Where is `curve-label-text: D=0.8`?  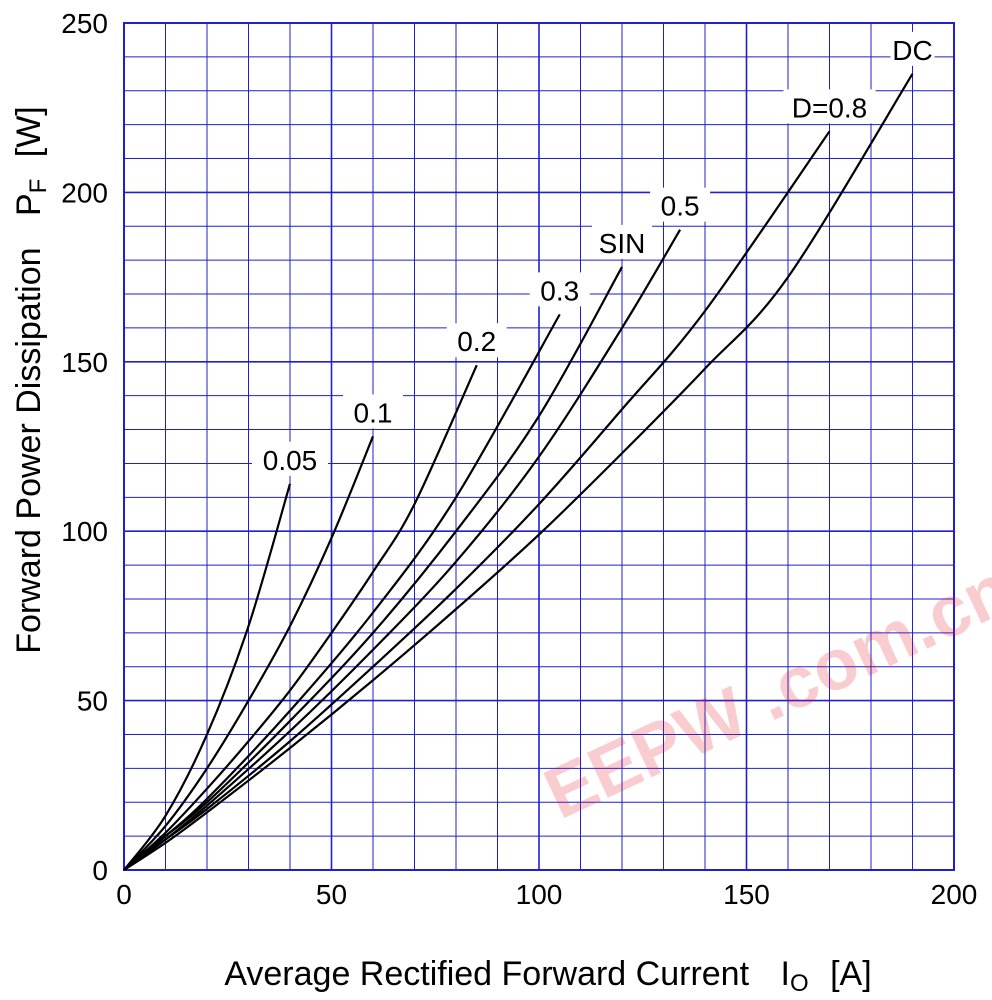 curve-label-text: D=0.8 is located at coordinates (830, 107).